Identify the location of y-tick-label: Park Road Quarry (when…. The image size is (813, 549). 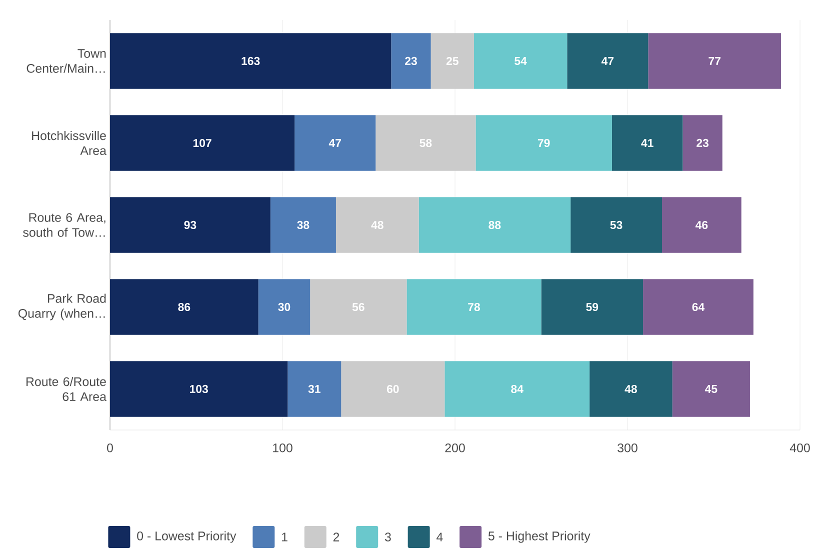
(62, 307).